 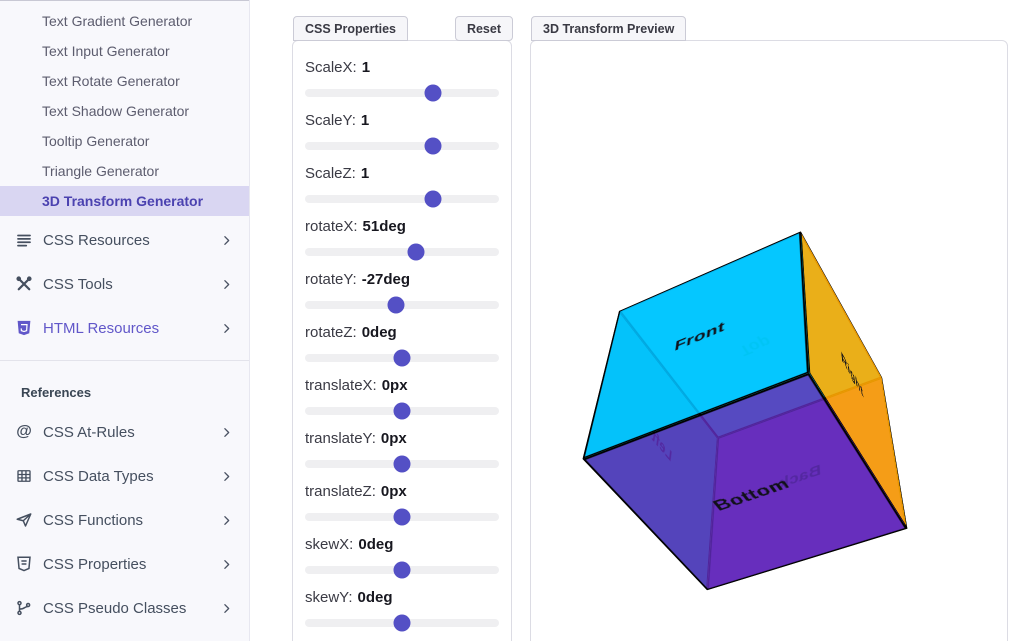 I want to click on sidebar-item-label: CSS Properties, so click(x=95, y=564).